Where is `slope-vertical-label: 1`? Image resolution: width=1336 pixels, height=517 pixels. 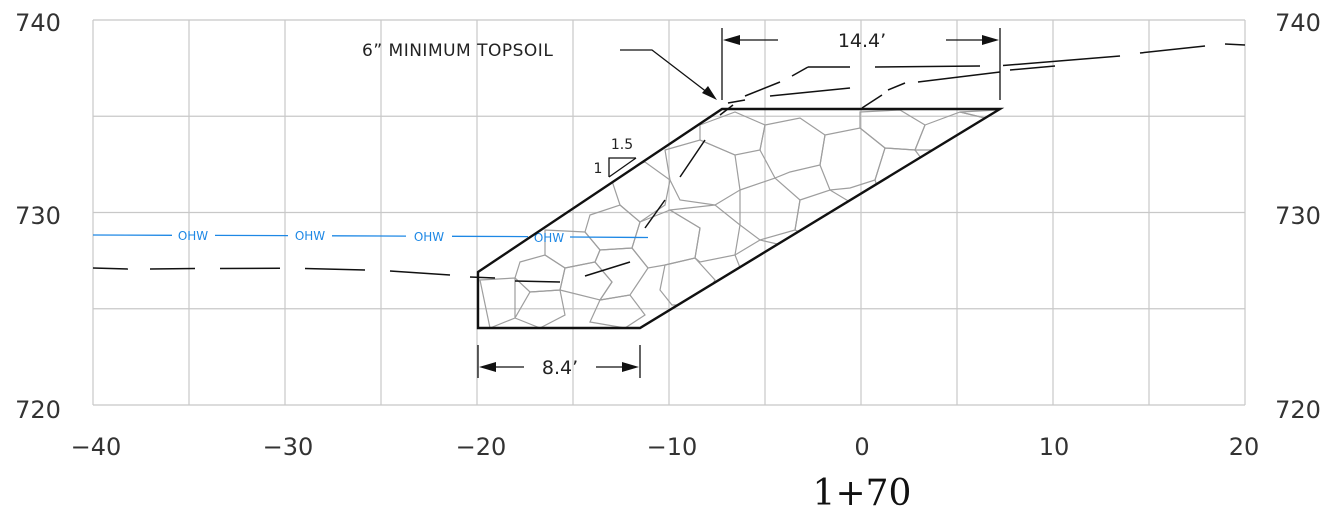 slope-vertical-label: 1 is located at coordinates (598, 169).